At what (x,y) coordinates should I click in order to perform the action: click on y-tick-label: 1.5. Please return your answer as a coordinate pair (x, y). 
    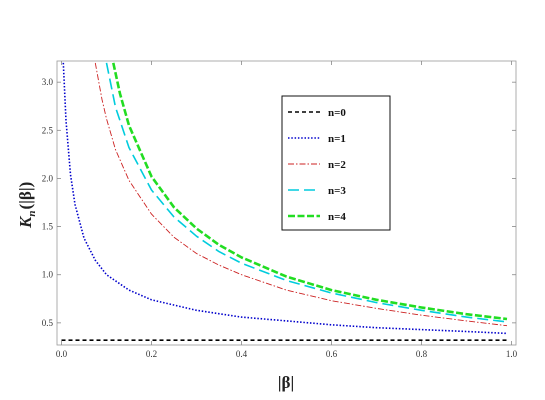
    Looking at the image, I should click on (48, 227).